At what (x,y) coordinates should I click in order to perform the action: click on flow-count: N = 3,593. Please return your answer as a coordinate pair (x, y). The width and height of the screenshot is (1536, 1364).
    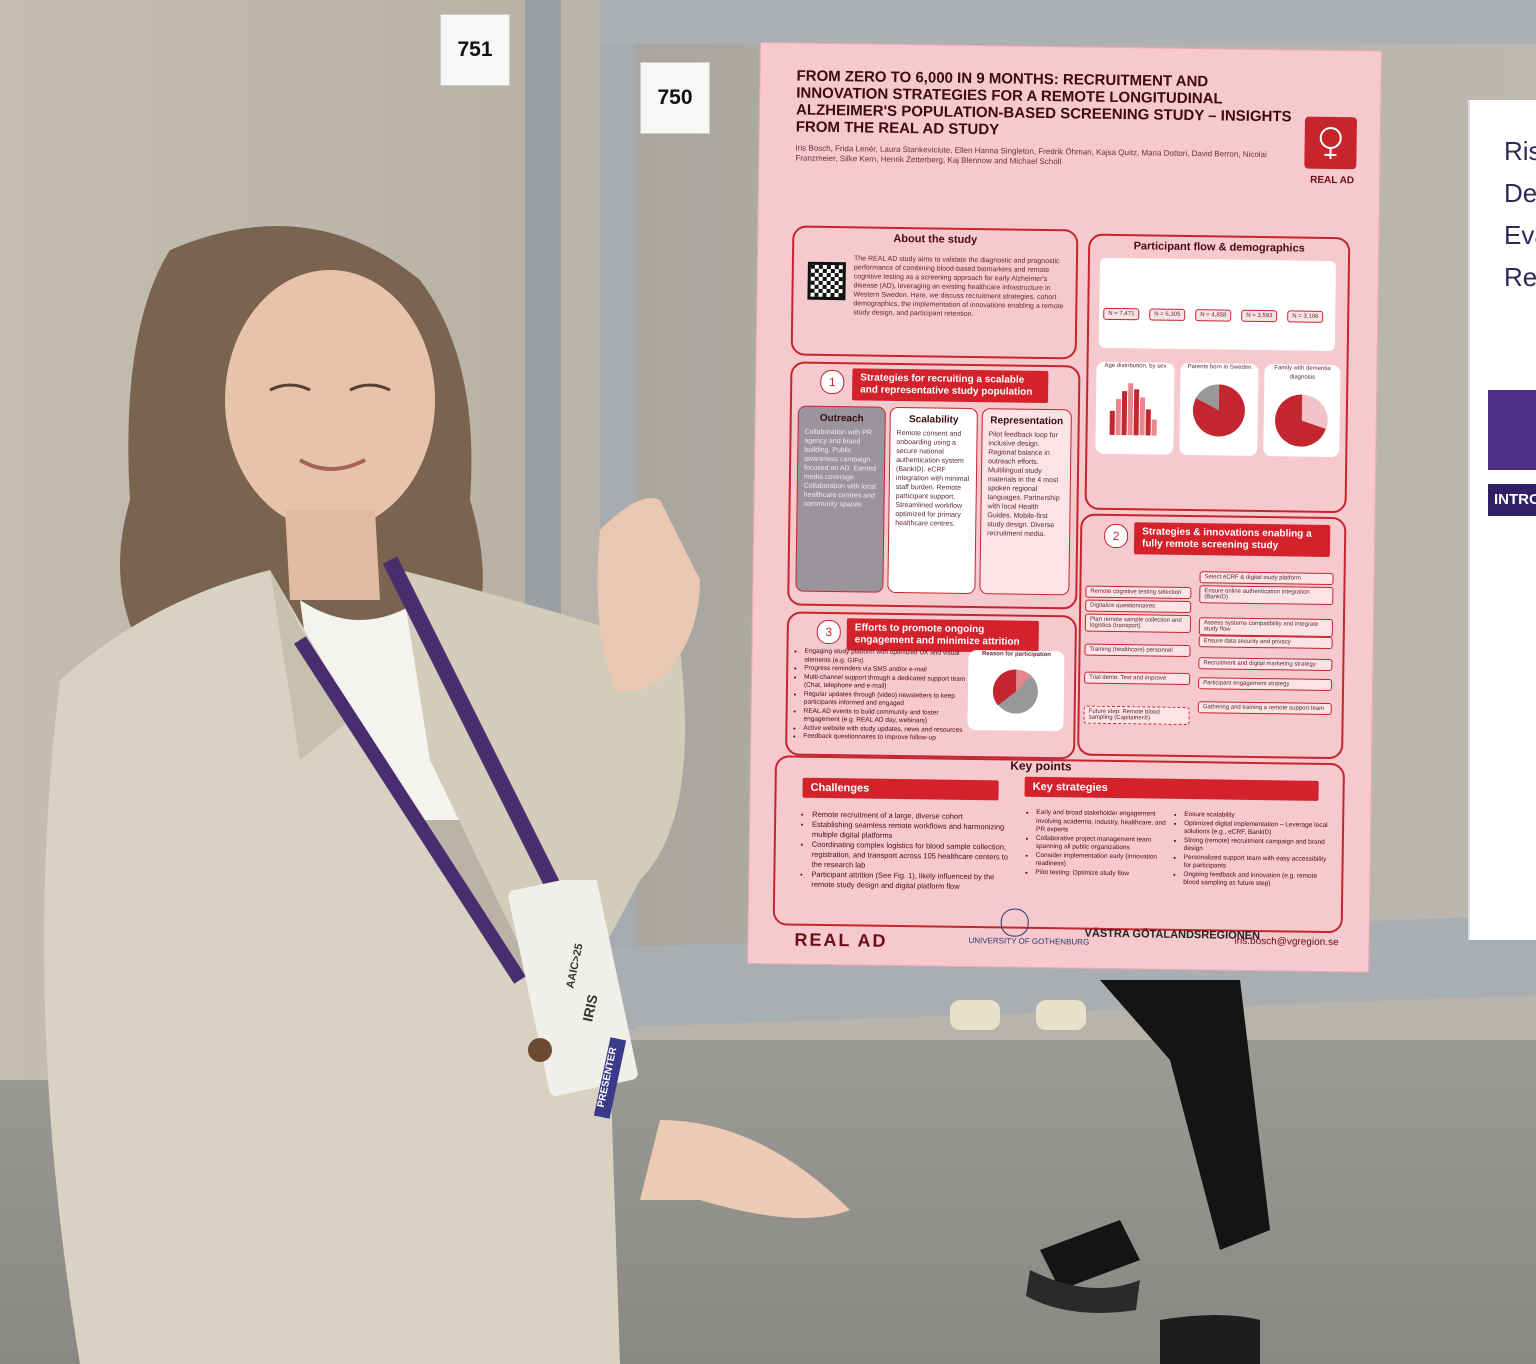
    Looking at the image, I should click on (1259, 316).